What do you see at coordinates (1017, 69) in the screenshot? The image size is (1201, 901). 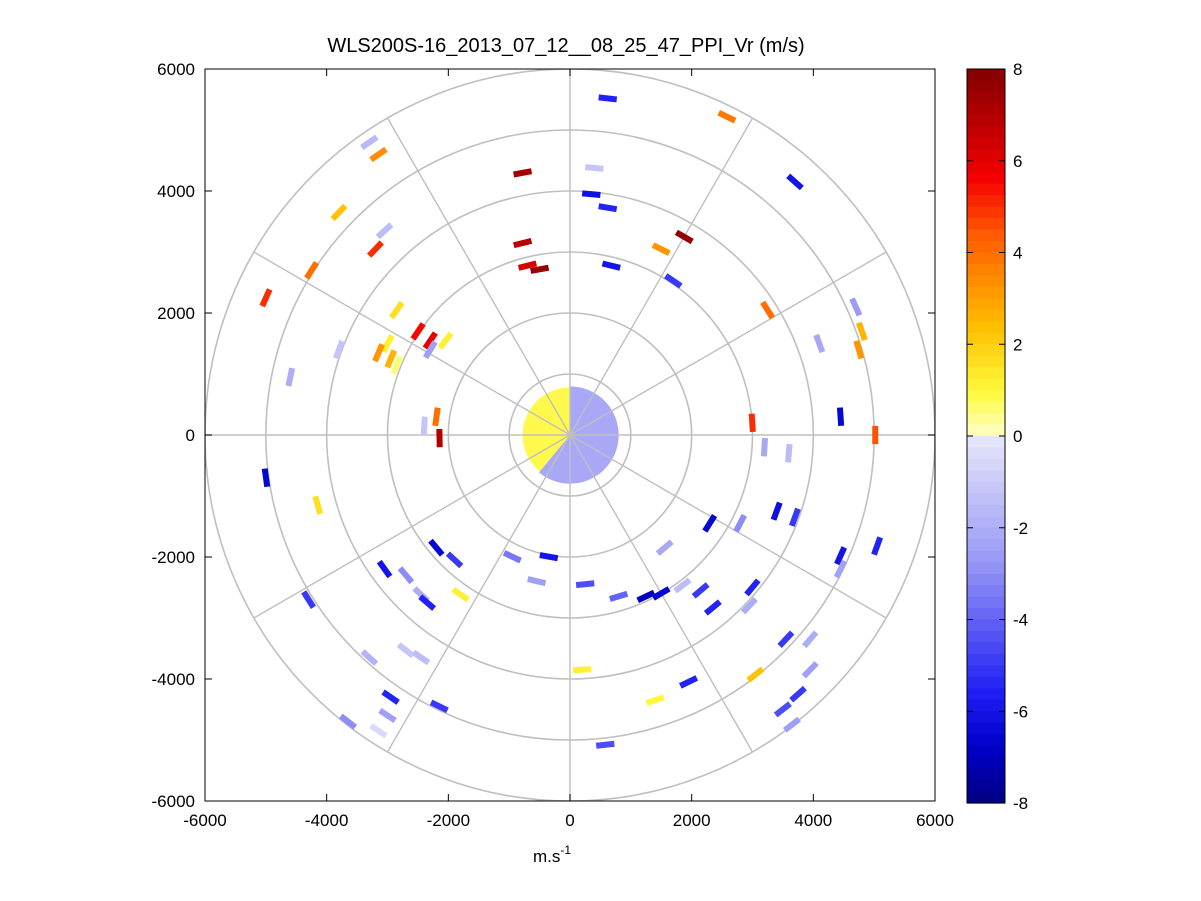 I see `colorbar-tick-label: 8` at bounding box center [1017, 69].